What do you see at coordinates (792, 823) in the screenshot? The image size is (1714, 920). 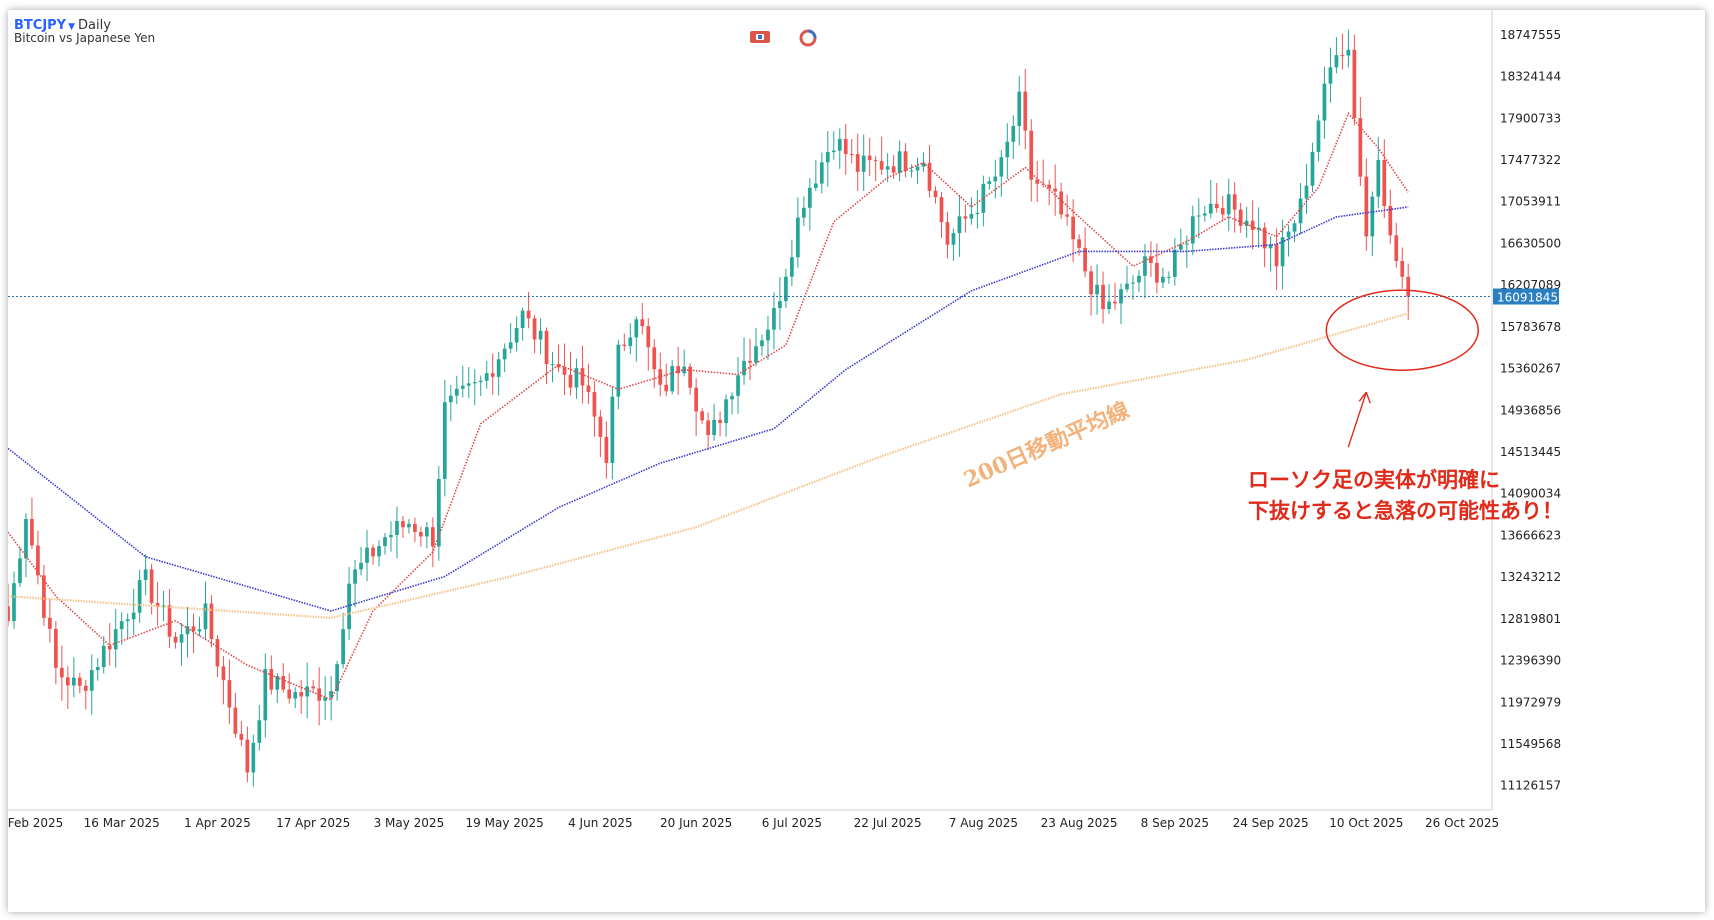 I see `x-tick-label: 6 Jul 2025` at bounding box center [792, 823].